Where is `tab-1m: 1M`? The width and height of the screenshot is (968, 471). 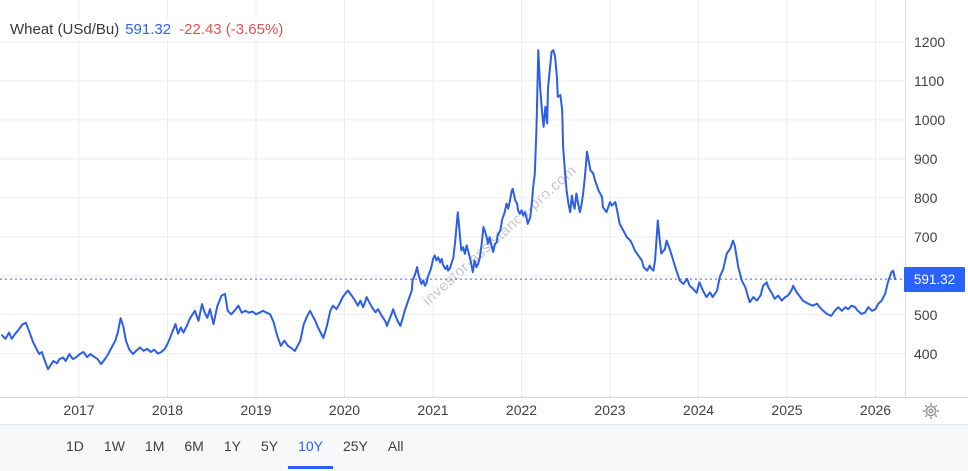 tab-1m: 1M is located at coordinates (154, 445).